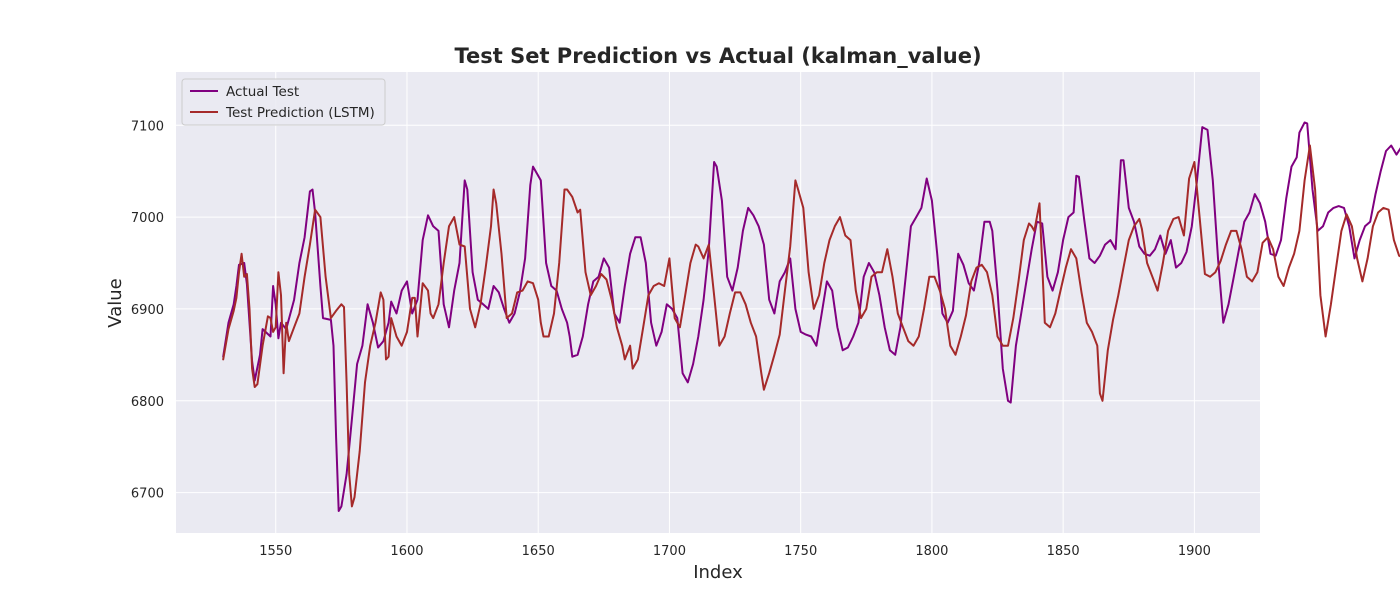 Image resolution: width=1400 pixels, height=604 pixels. What do you see at coordinates (538, 551) in the screenshot?
I see `x-tick-label: 1650` at bounding box center [538, 551].